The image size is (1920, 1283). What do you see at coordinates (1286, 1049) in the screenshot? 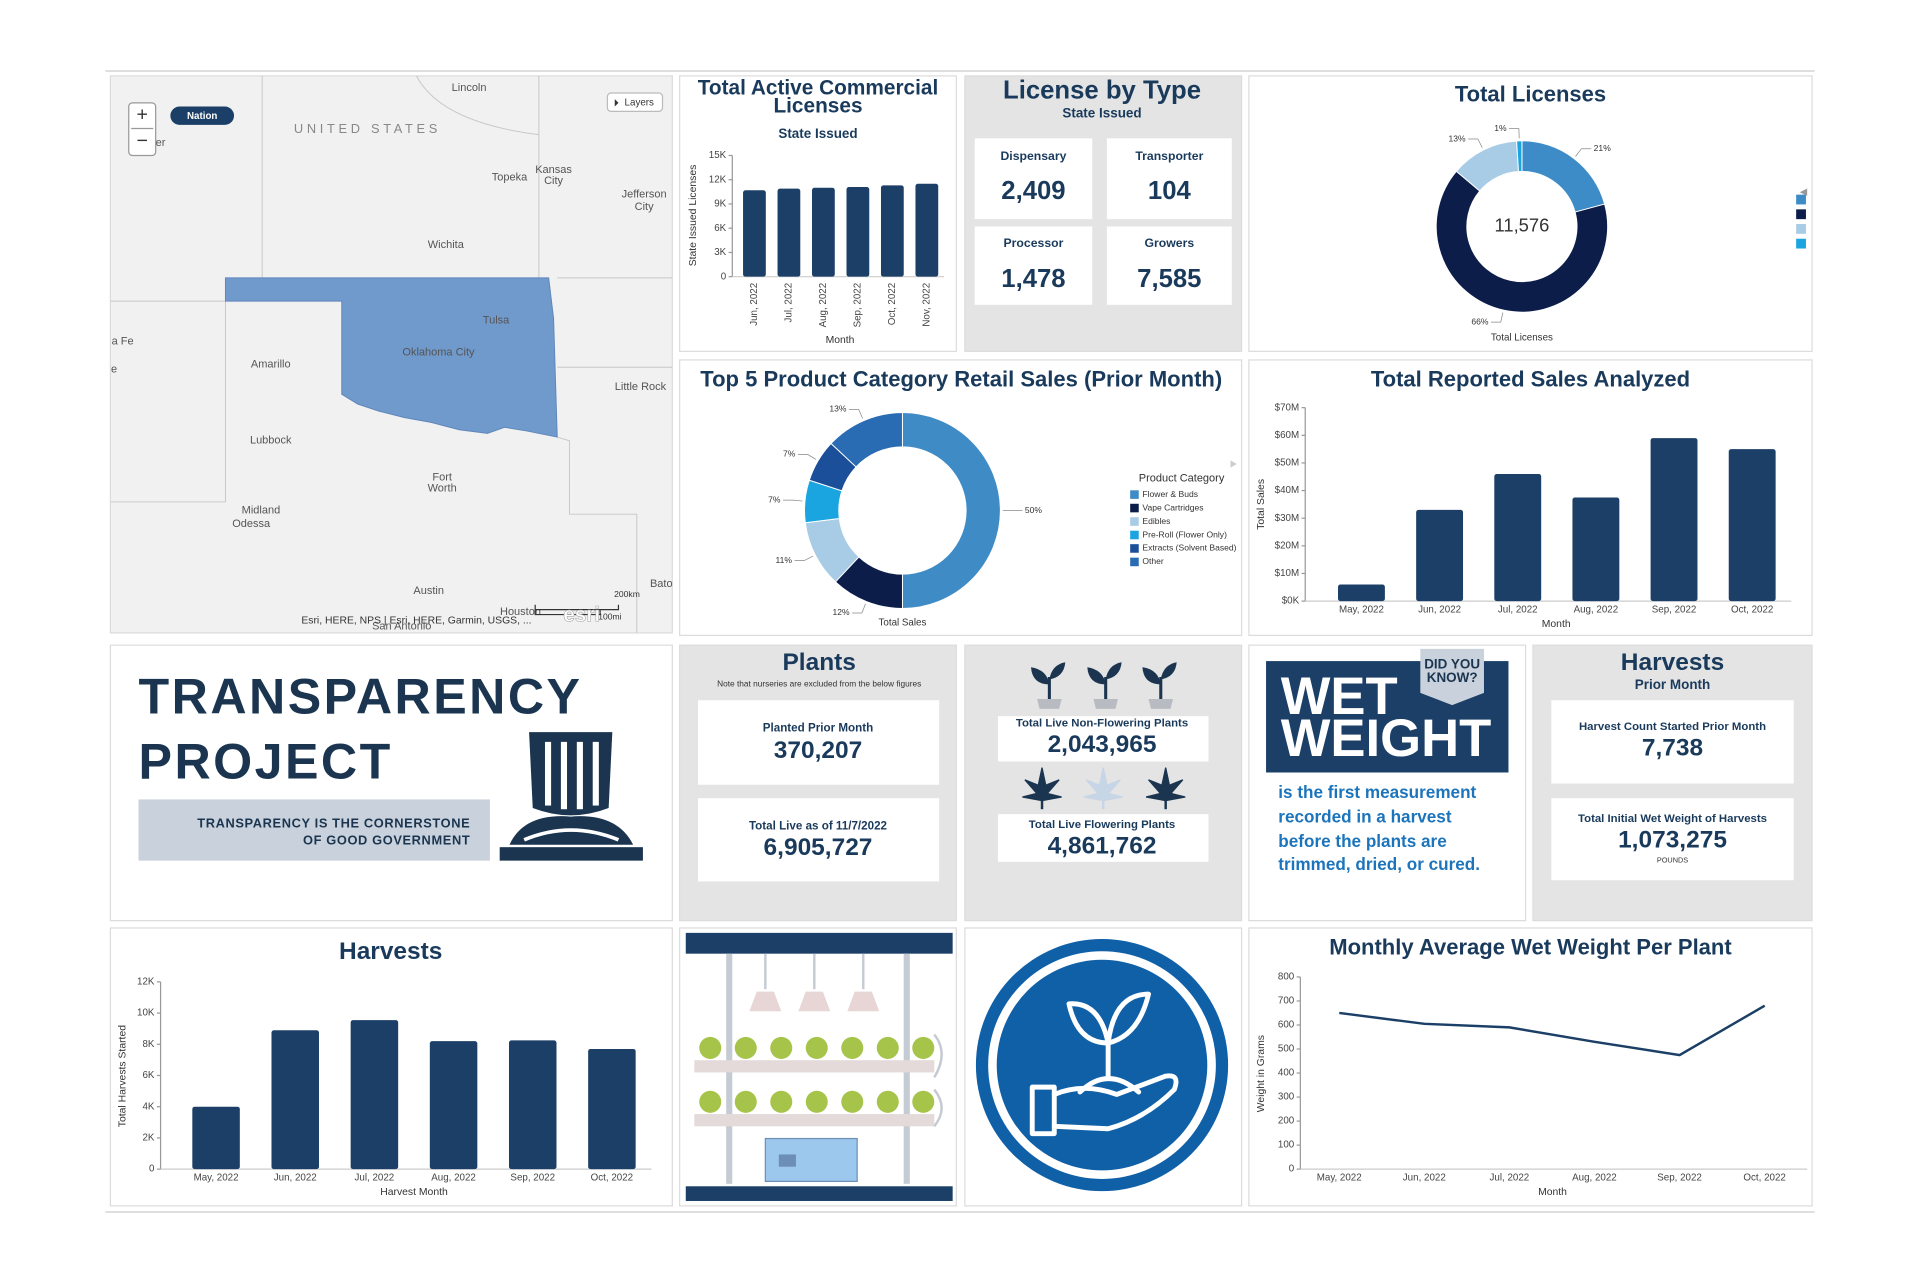
I see `y-tick-label: 500` at bounding box center [1286, 1049].